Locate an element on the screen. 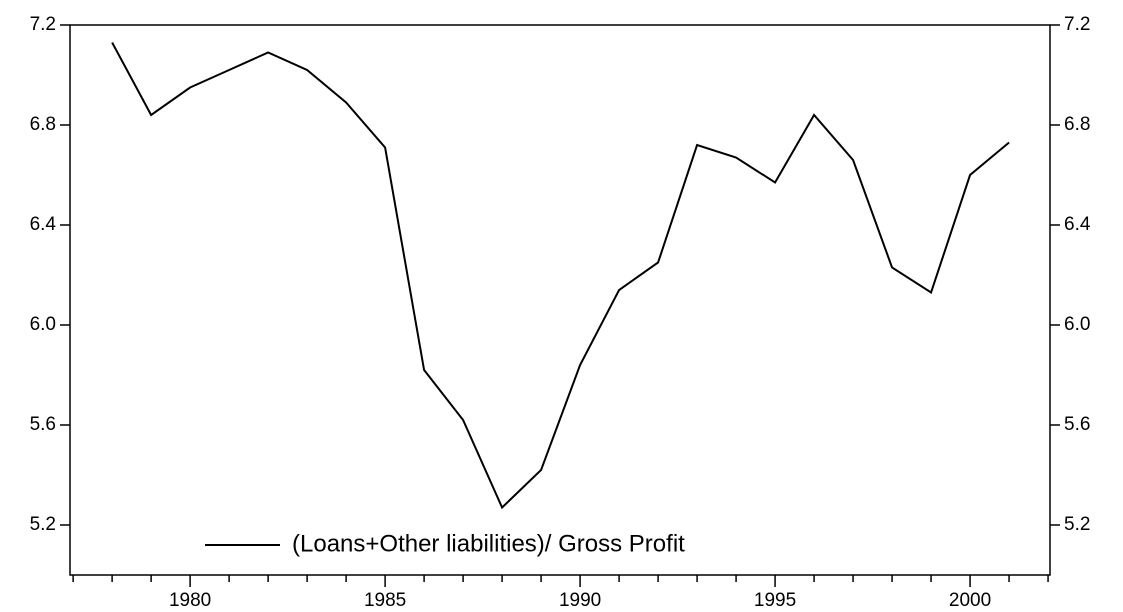  y-tick-label: 6.0 is located at coordinates (43, 324).